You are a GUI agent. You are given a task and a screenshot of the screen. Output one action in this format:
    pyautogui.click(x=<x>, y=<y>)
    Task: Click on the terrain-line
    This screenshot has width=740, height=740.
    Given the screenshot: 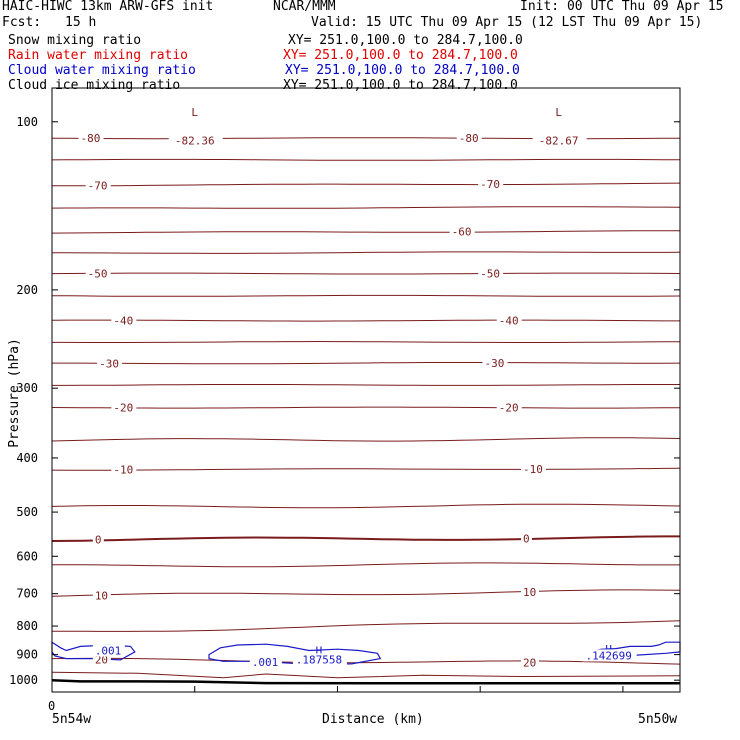 What is the action you would take?
    pyautogui.click(x=365, y=681)
    